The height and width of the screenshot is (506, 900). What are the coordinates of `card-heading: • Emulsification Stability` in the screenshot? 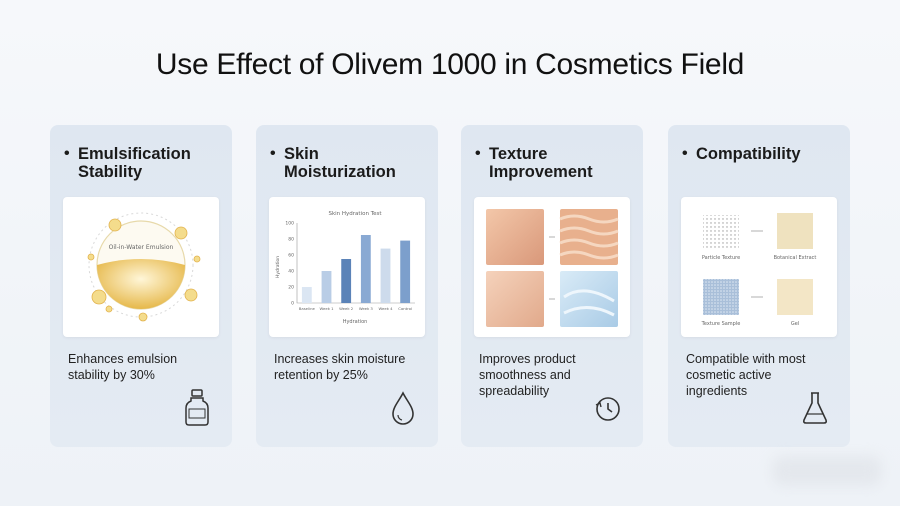 It's located at (144, 163).